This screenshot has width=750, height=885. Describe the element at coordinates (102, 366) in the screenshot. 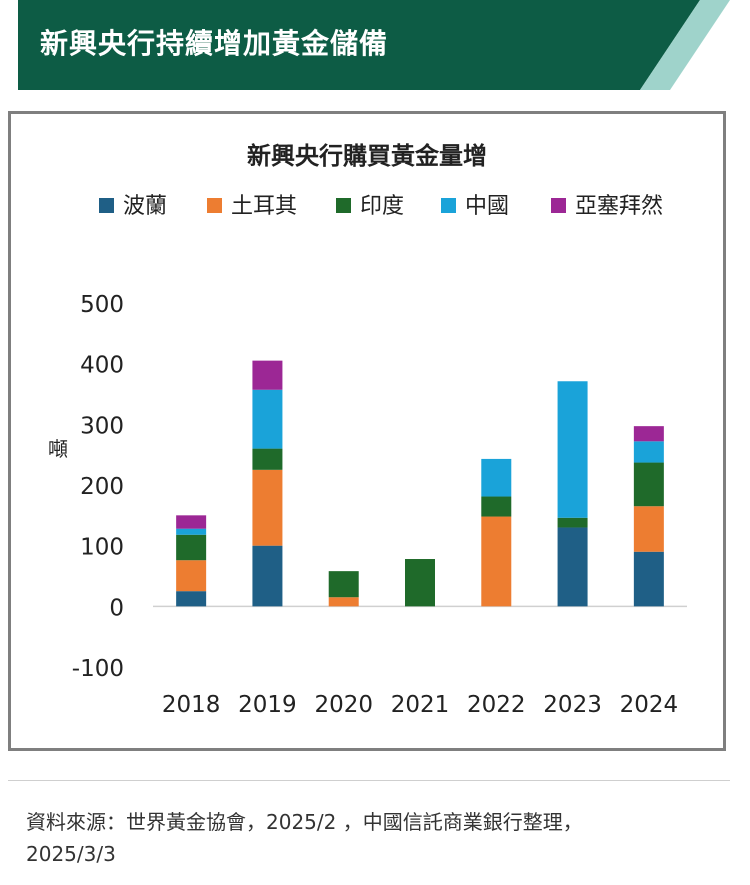

I see `y-tick-label: 400` at that location.